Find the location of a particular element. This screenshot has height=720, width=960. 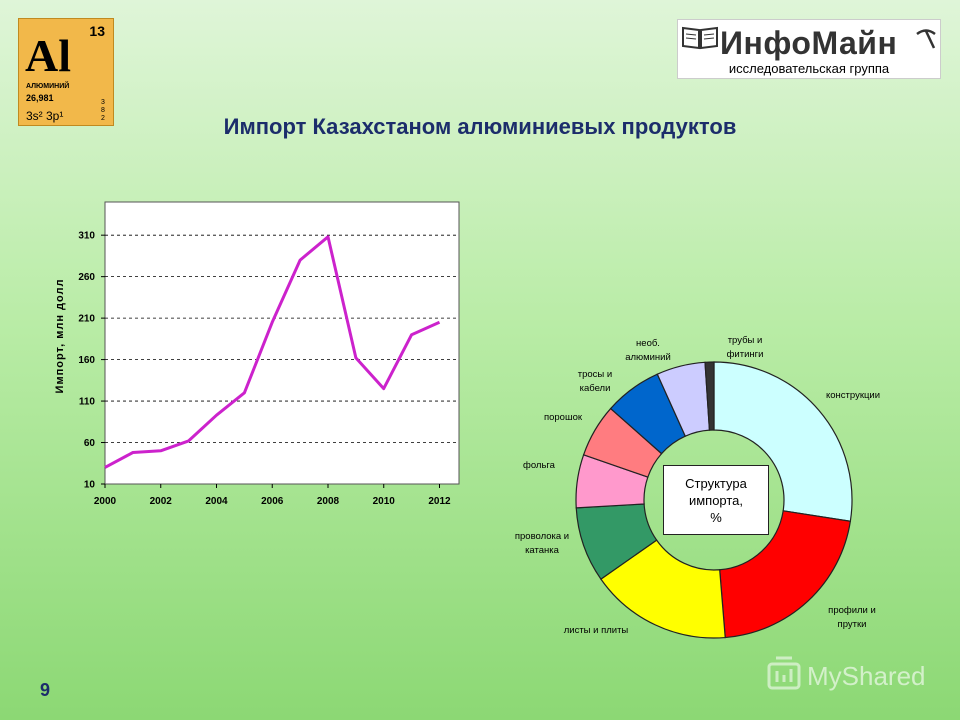

y-tick-label: 160 is located at coordinates (86, 360).